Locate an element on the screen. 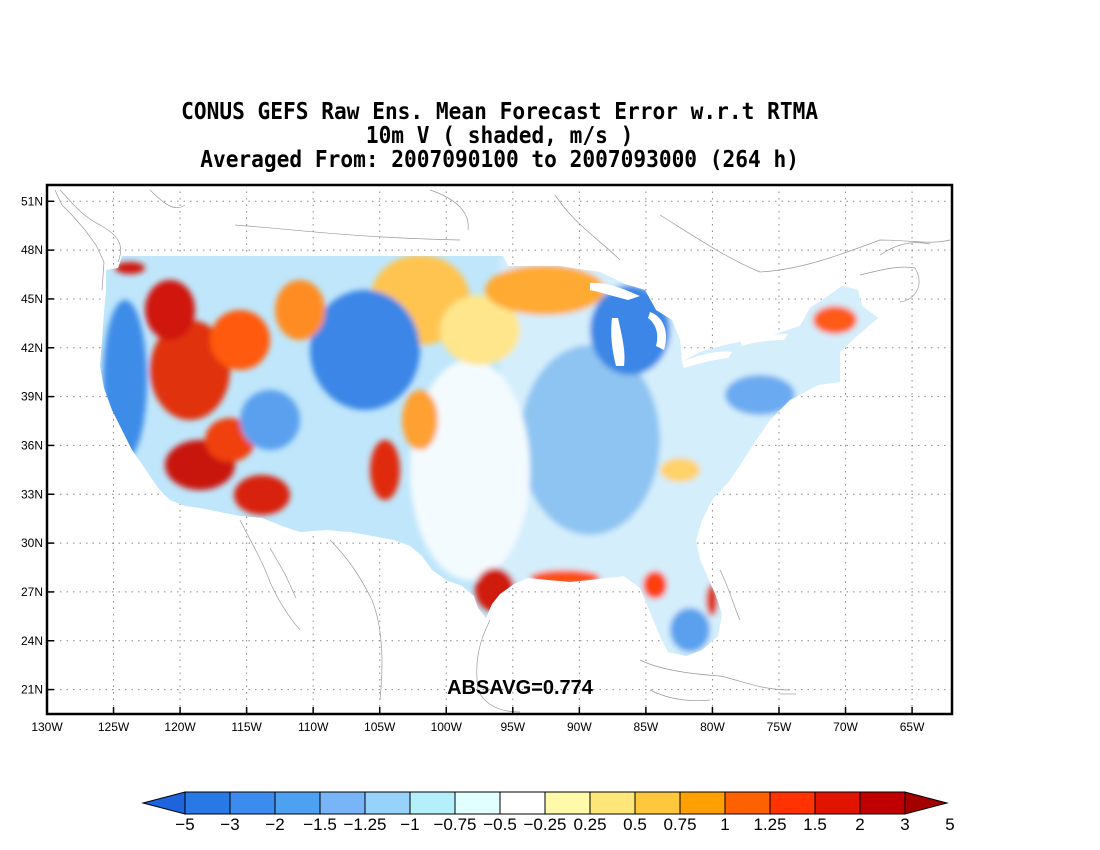 Image resolution: width=1100 pixels, height=850 pixels. tick-label-lat: 51N is located at coordinates (32, 201).